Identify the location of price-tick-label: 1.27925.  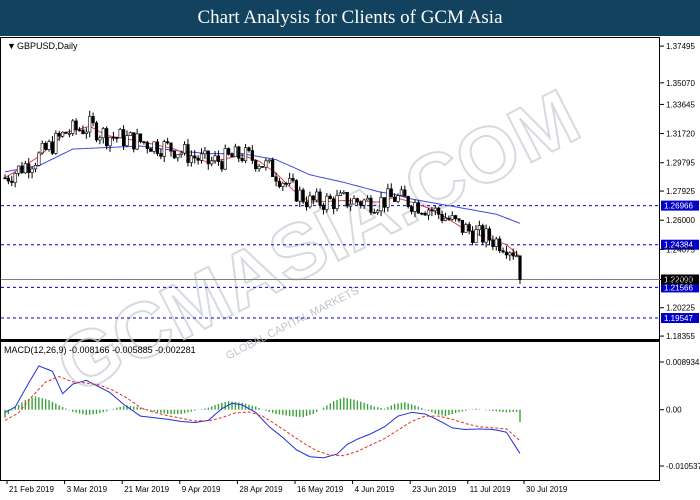
(680, 191).